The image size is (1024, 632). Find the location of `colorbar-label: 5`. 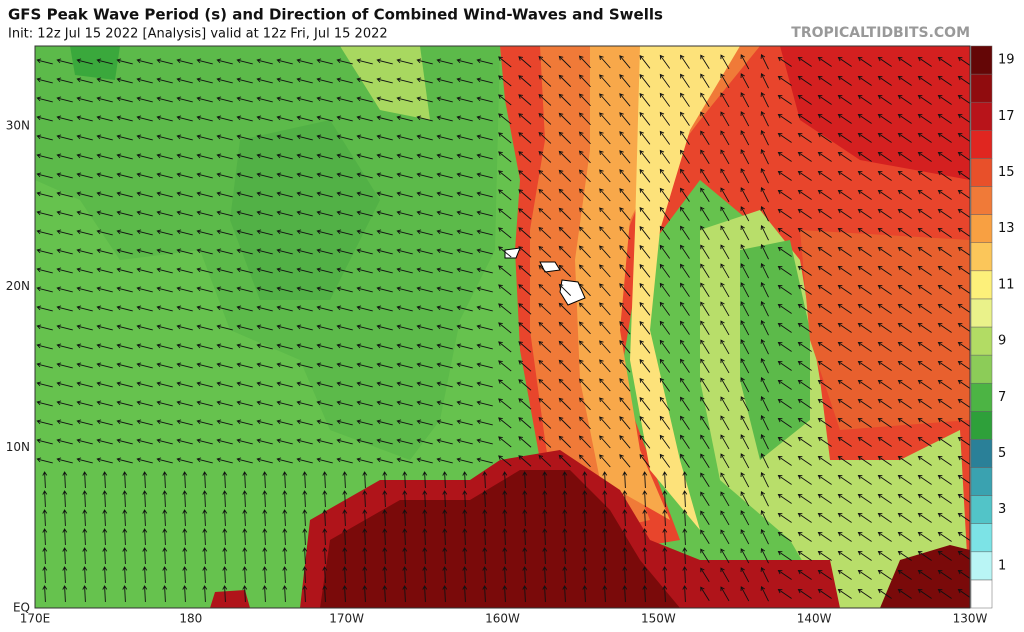

colorbar-label: 5 is located at coordinates (1002, 453).